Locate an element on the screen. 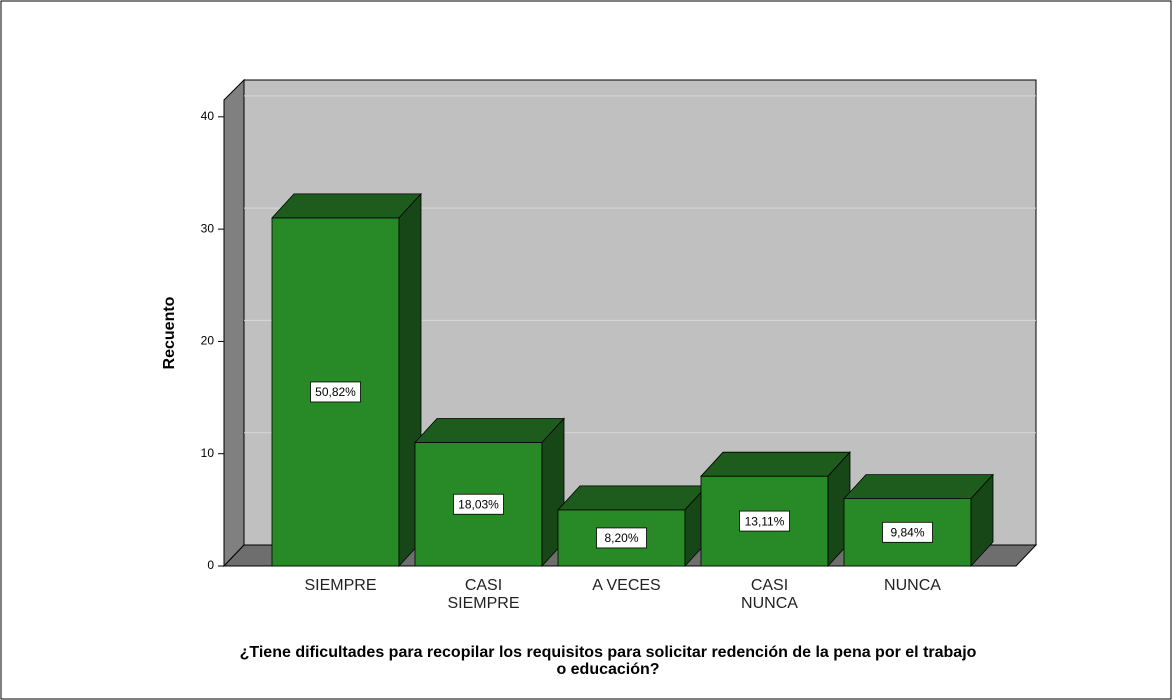 Image resolution: width=1172 pixels, height=700 pixels. value-label: 8,20% is located at coordinates (621, 538).